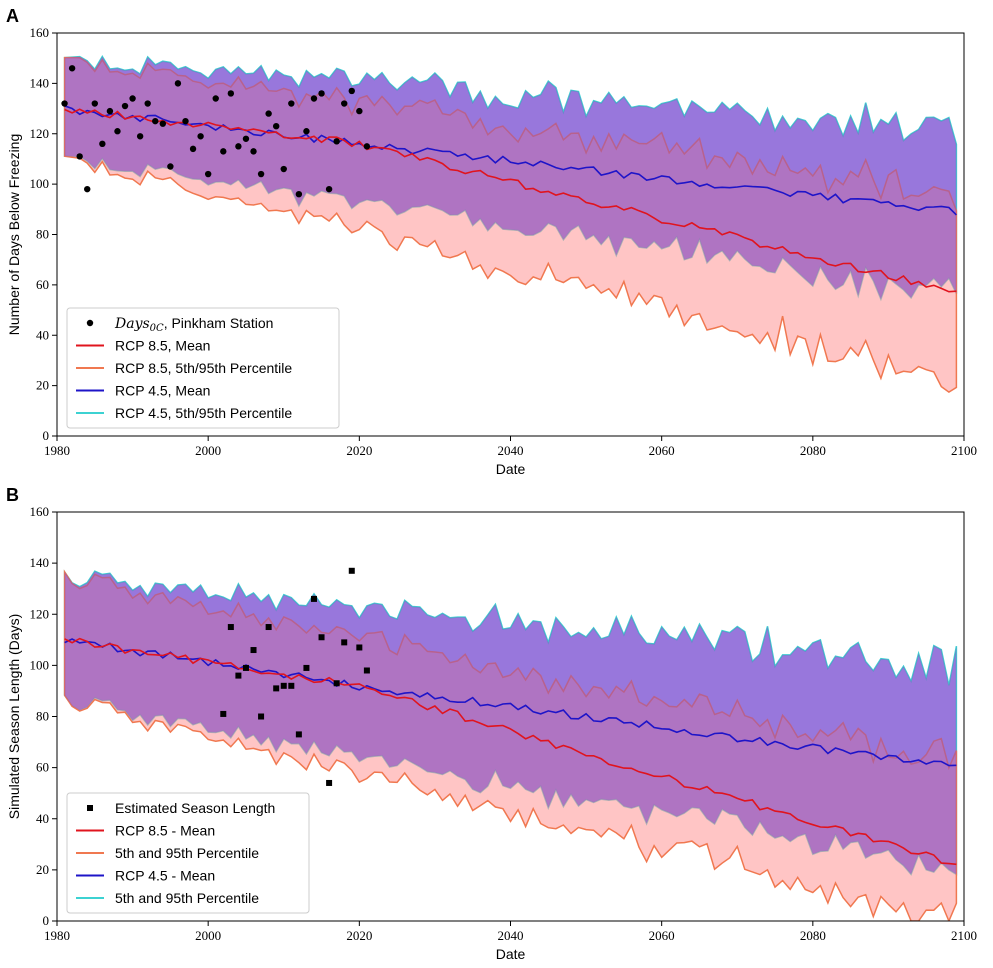  I want to click on a-ytick-label: 140, so click(40, 82).